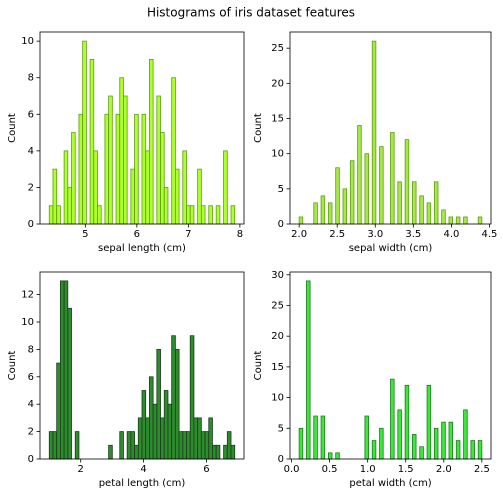  What do you see at coordinates (188, 234) in the screenshot?
I see `x-tick-label: 7` at bounding box center [188, 234].